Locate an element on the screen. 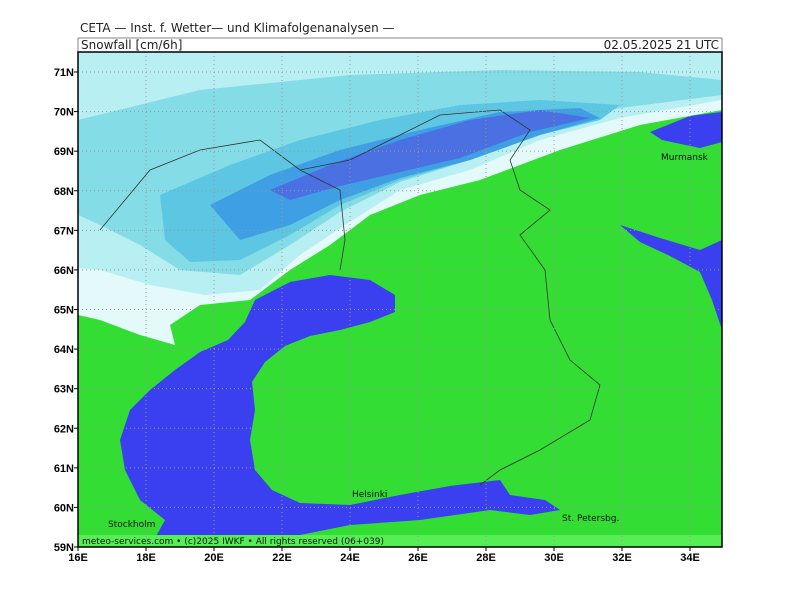  lon-label: 18E is located at coordinates (146, 558).